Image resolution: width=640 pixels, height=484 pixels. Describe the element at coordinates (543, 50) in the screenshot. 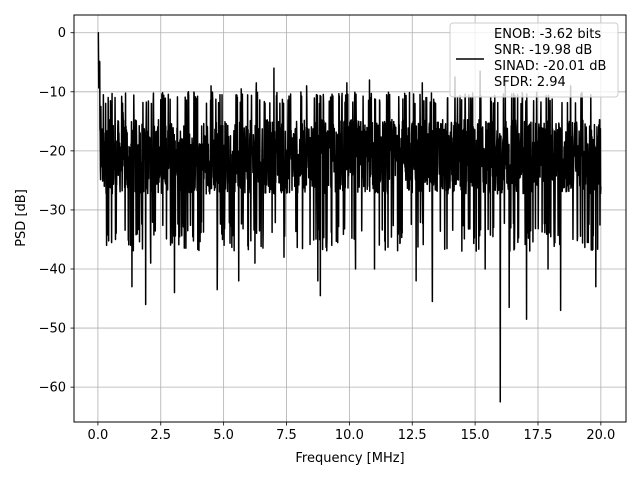

I see `legend-entry-line: SNR: -19.98 dB` at that location.